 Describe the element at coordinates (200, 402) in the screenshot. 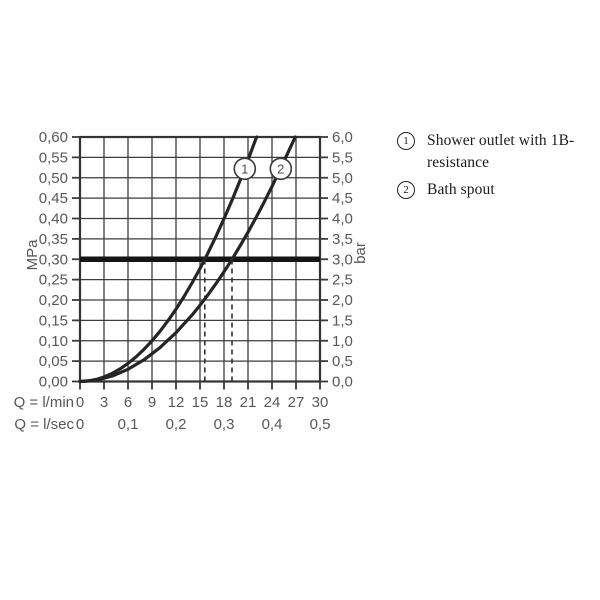

I see `svg-text: 15` at that location.